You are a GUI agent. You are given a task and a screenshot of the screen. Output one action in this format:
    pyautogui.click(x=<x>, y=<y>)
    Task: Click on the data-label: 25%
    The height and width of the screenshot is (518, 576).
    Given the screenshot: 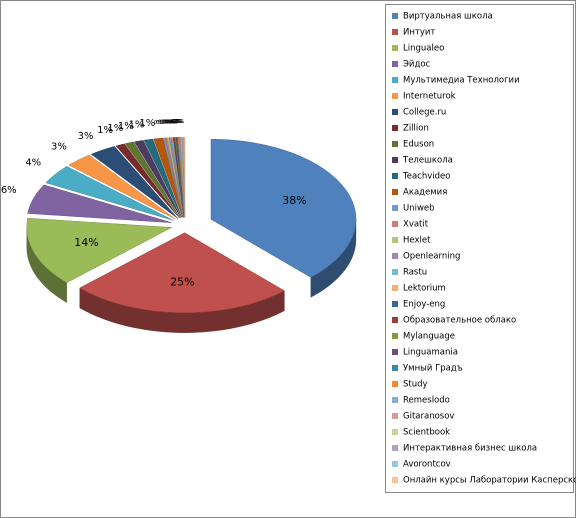 What is the action you would take?
    pyautogui.click(x=182, y=281)
    